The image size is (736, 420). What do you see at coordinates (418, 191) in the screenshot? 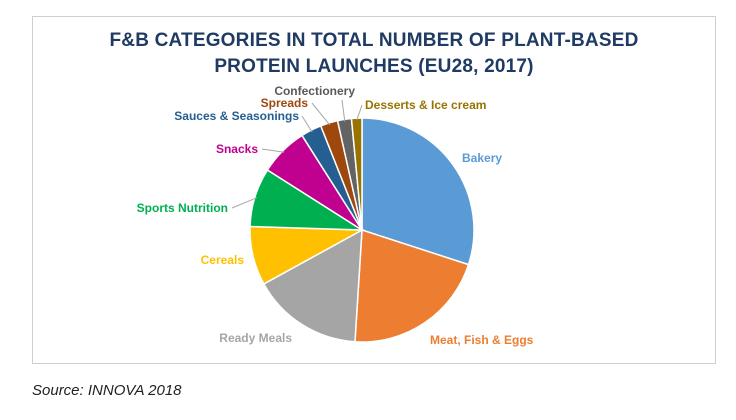
I see `pie-slice-bakery` at bounding box center [418, 191].